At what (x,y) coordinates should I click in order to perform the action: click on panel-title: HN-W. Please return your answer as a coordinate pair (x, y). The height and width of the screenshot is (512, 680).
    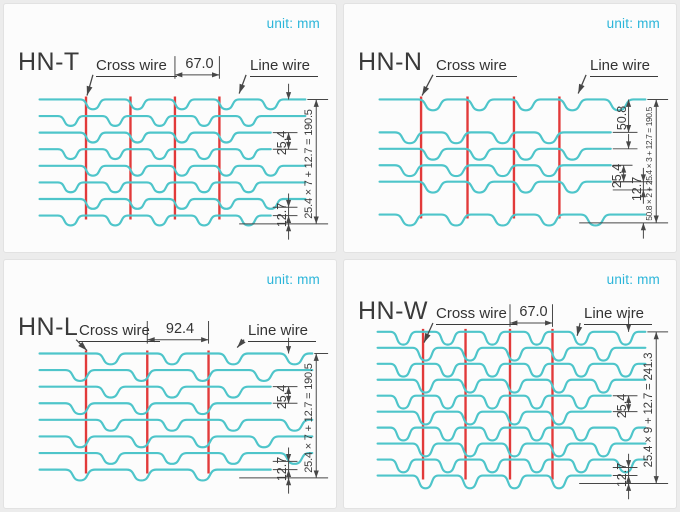
    Looking at the image, I should click on (393, 311).